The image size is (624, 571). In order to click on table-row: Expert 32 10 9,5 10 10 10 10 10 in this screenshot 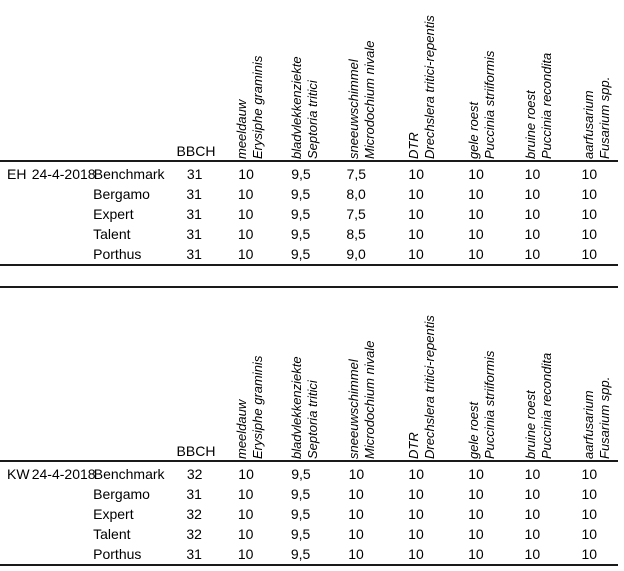, I will do `click(309, 514)`.